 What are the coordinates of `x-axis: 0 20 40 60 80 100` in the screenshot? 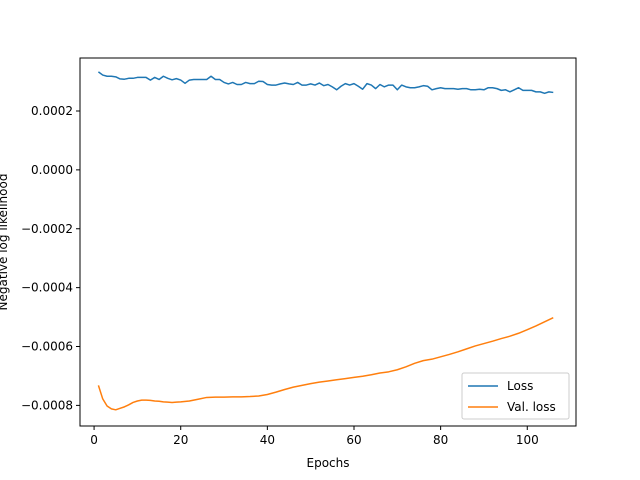 It's located at (314, 436).